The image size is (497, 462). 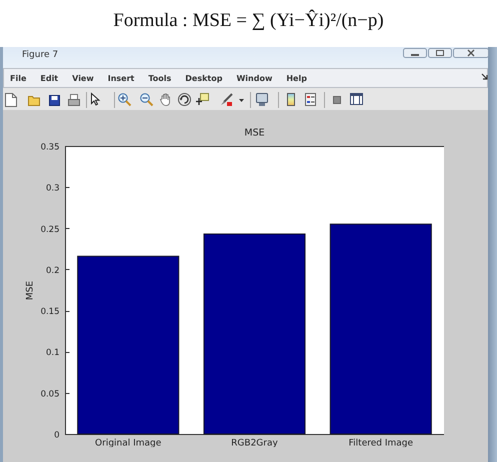 What do you see at coordinates (50, 312) in the screenshot?
I see `y-tick-label: 0.15` at bounding box center [50, 312].